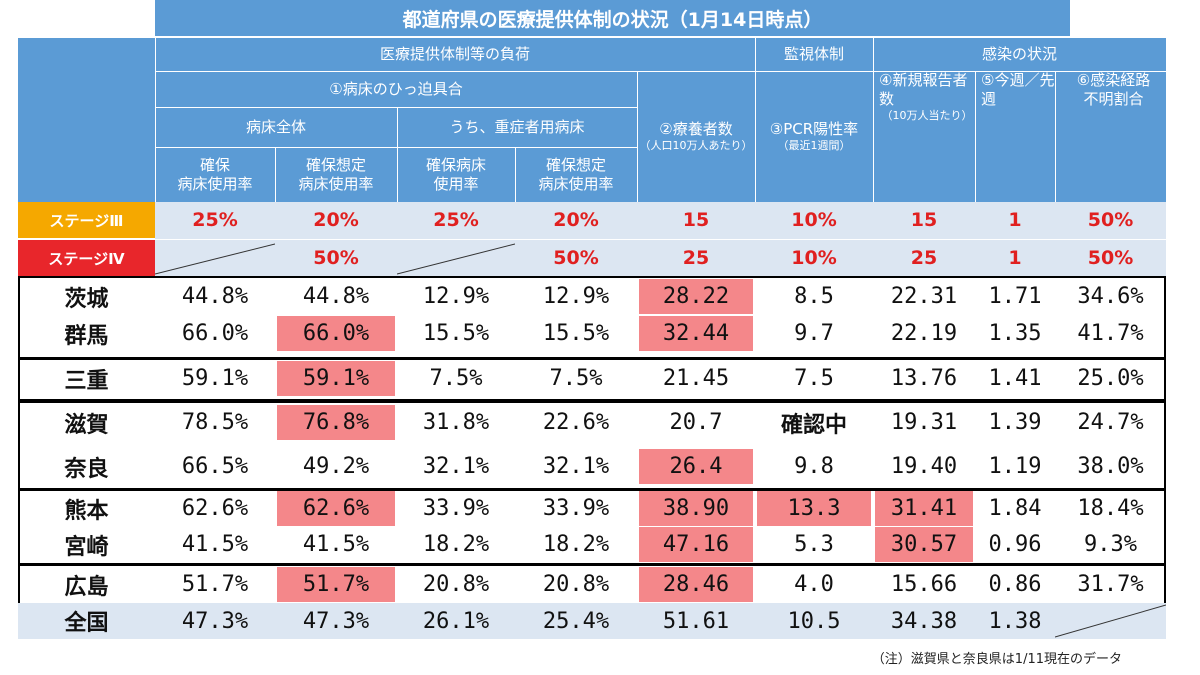 This screenshot has height=675, width=1200. I want to click on table-cell: 26.4, so click(696, 466).